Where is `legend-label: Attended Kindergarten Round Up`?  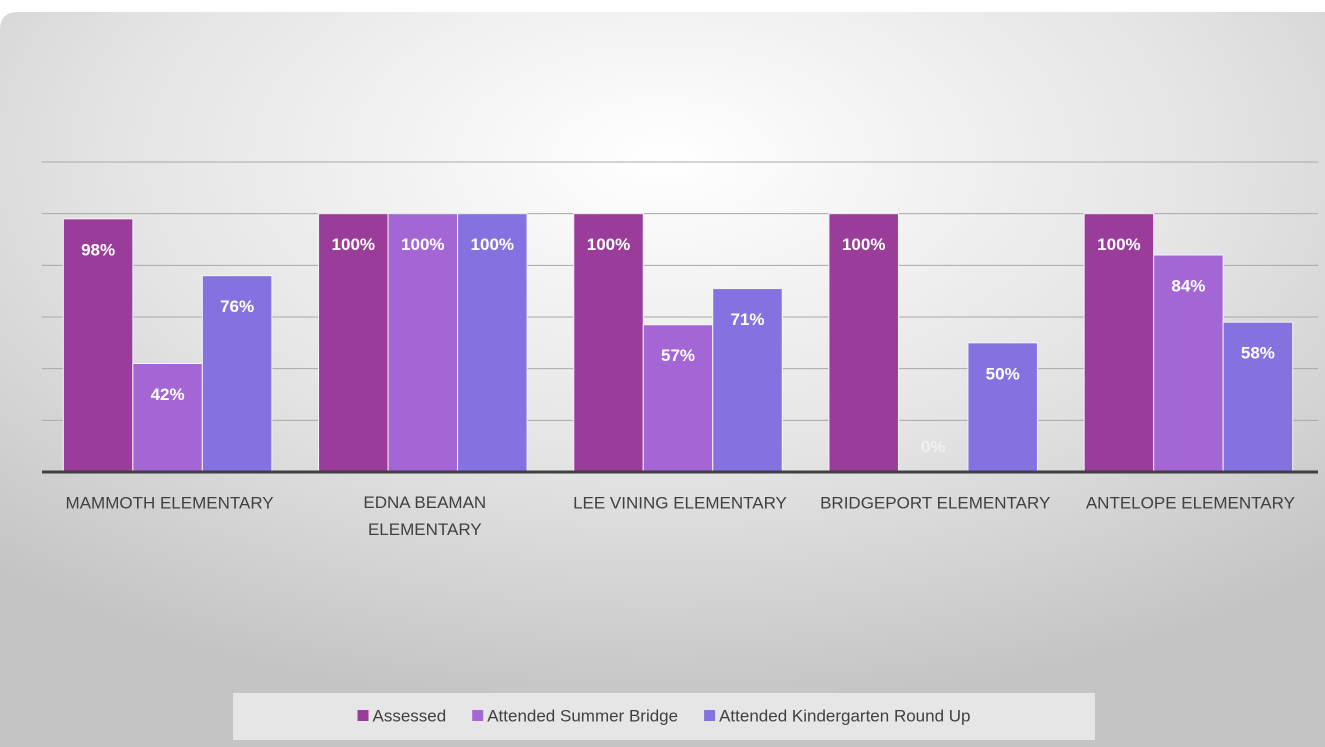 legend-label: Attended Kindergarten Round Up is located at coordinates (844, 715).